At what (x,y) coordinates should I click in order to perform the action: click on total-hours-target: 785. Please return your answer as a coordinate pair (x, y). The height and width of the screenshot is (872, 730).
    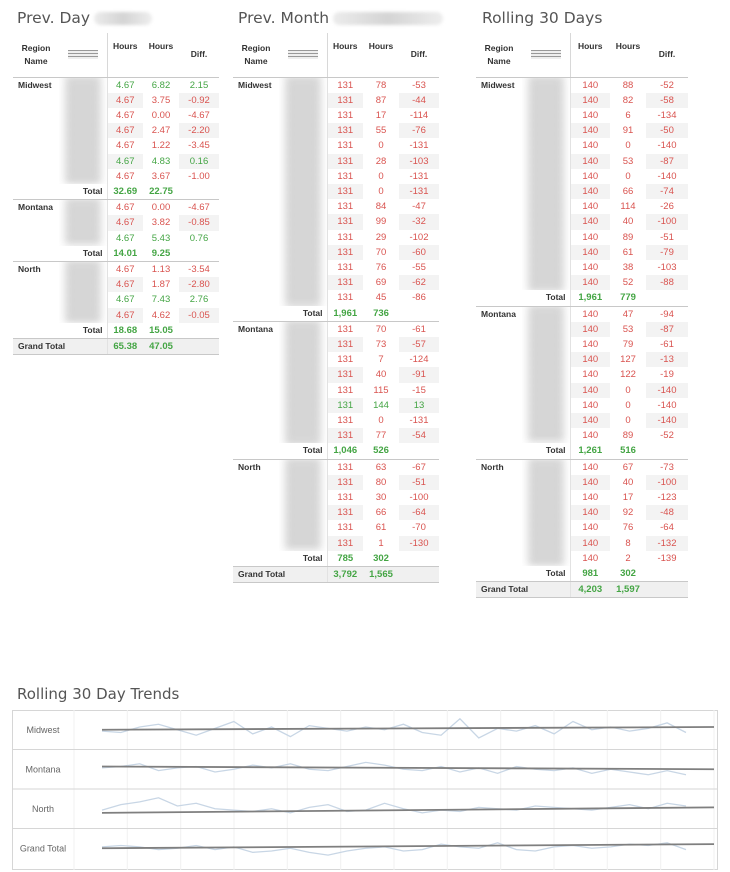
    Looking at the image, I should click on (344, 558).